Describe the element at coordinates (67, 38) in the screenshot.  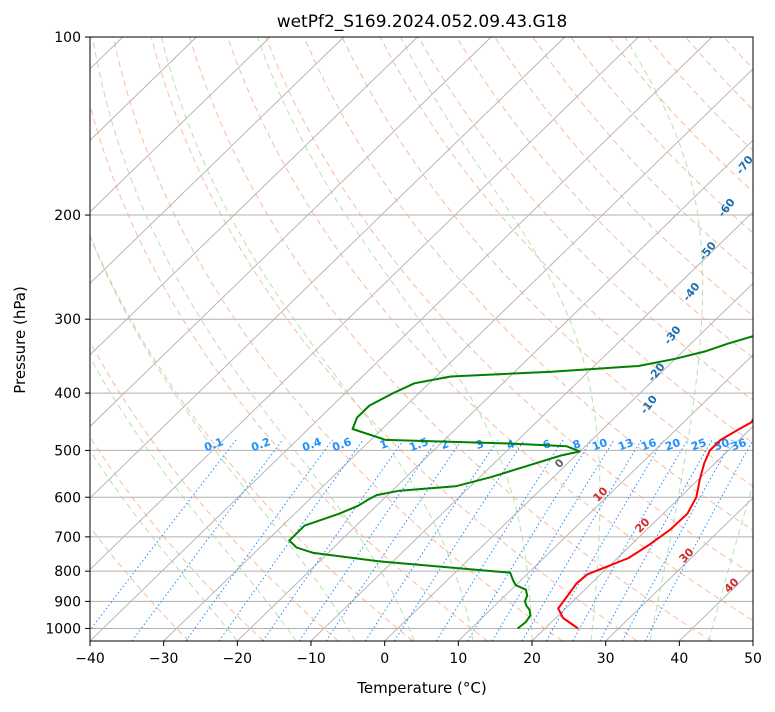
I see `y-tick-label: 100` at that location.